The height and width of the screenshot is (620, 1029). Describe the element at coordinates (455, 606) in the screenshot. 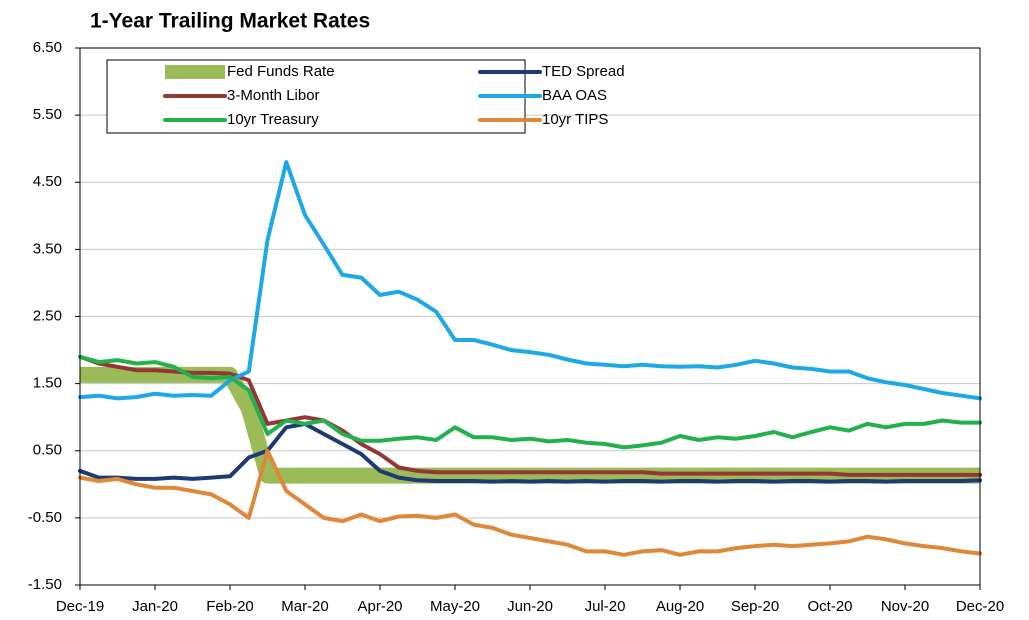

I see `x-tick-label: May-20` at that location.